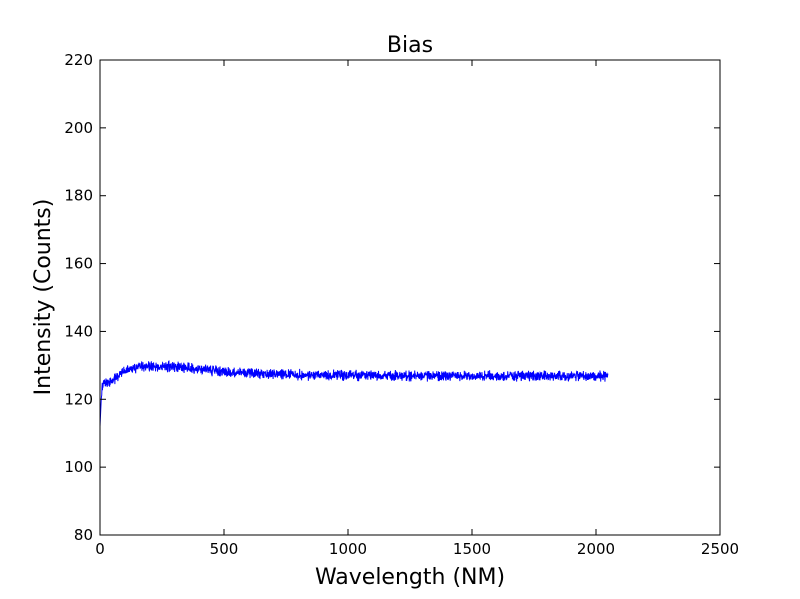 The image size is (800, 599). What do you see at coordinates (43, 297) in the screenshot?
I see `y-axis-label: Intensity (Counts)` at bounding box center [43, 297].